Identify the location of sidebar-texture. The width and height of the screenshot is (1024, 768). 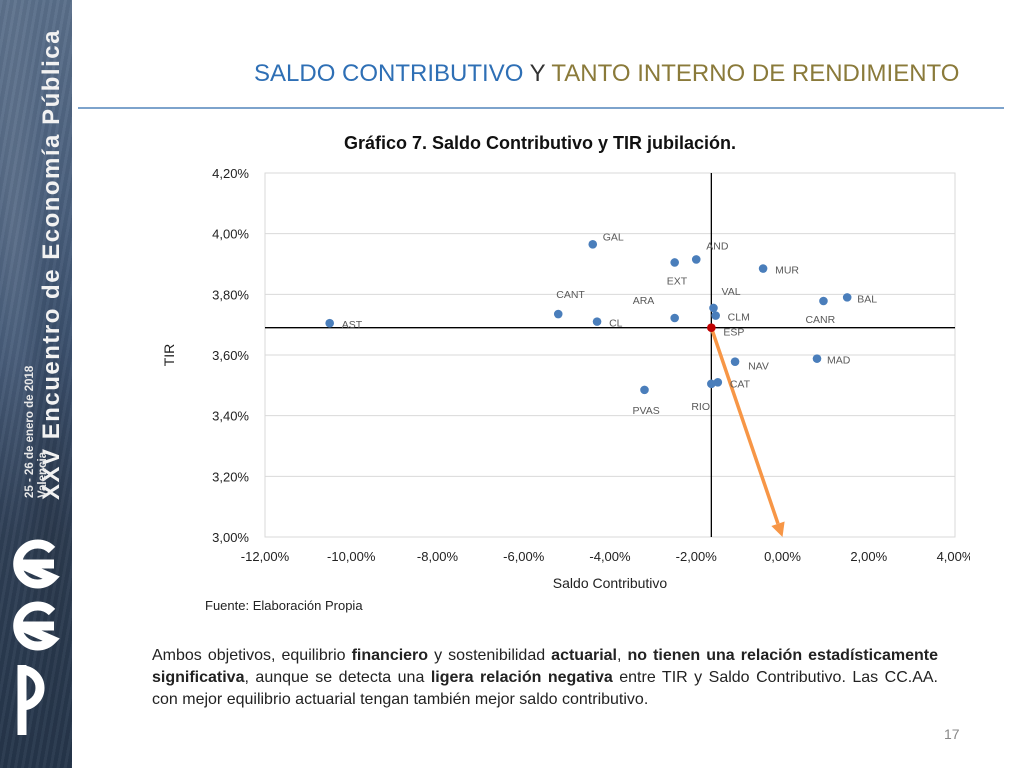
(36, 384).